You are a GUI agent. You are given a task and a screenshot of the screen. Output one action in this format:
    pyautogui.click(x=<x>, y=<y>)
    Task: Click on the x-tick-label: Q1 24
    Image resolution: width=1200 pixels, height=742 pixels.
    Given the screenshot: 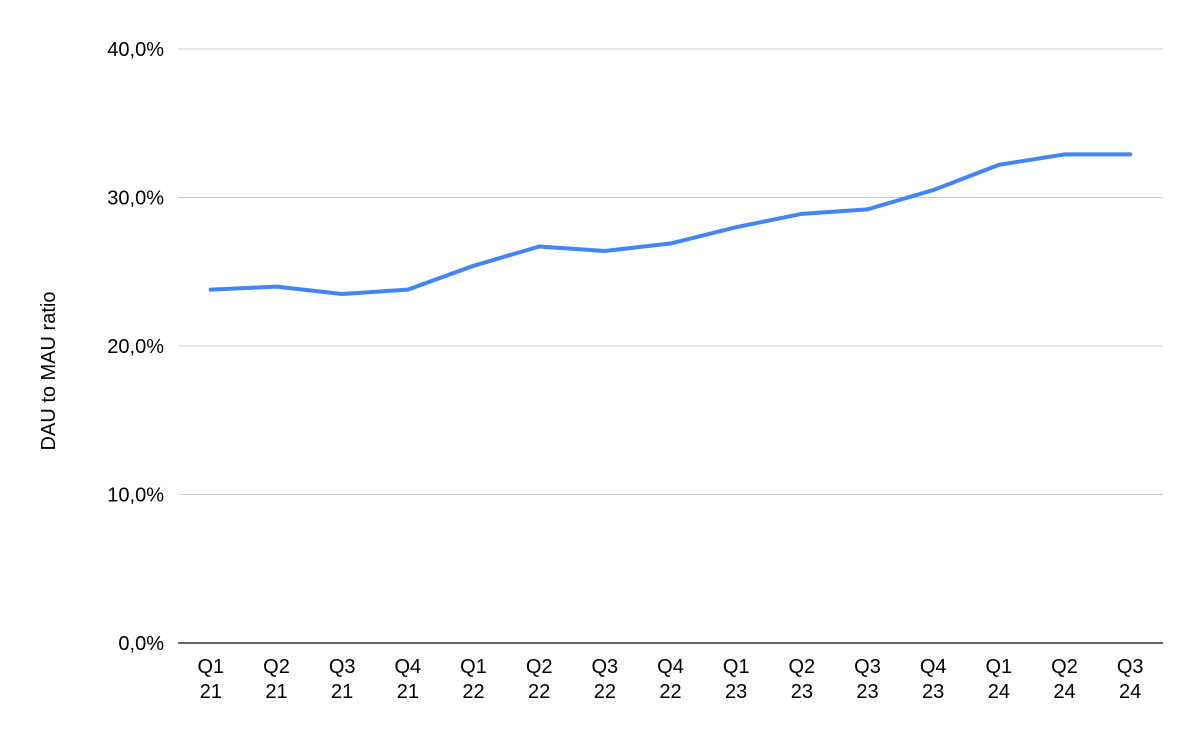 What is the action you would take?
    pyautogui.click(x=998, y=679)
    